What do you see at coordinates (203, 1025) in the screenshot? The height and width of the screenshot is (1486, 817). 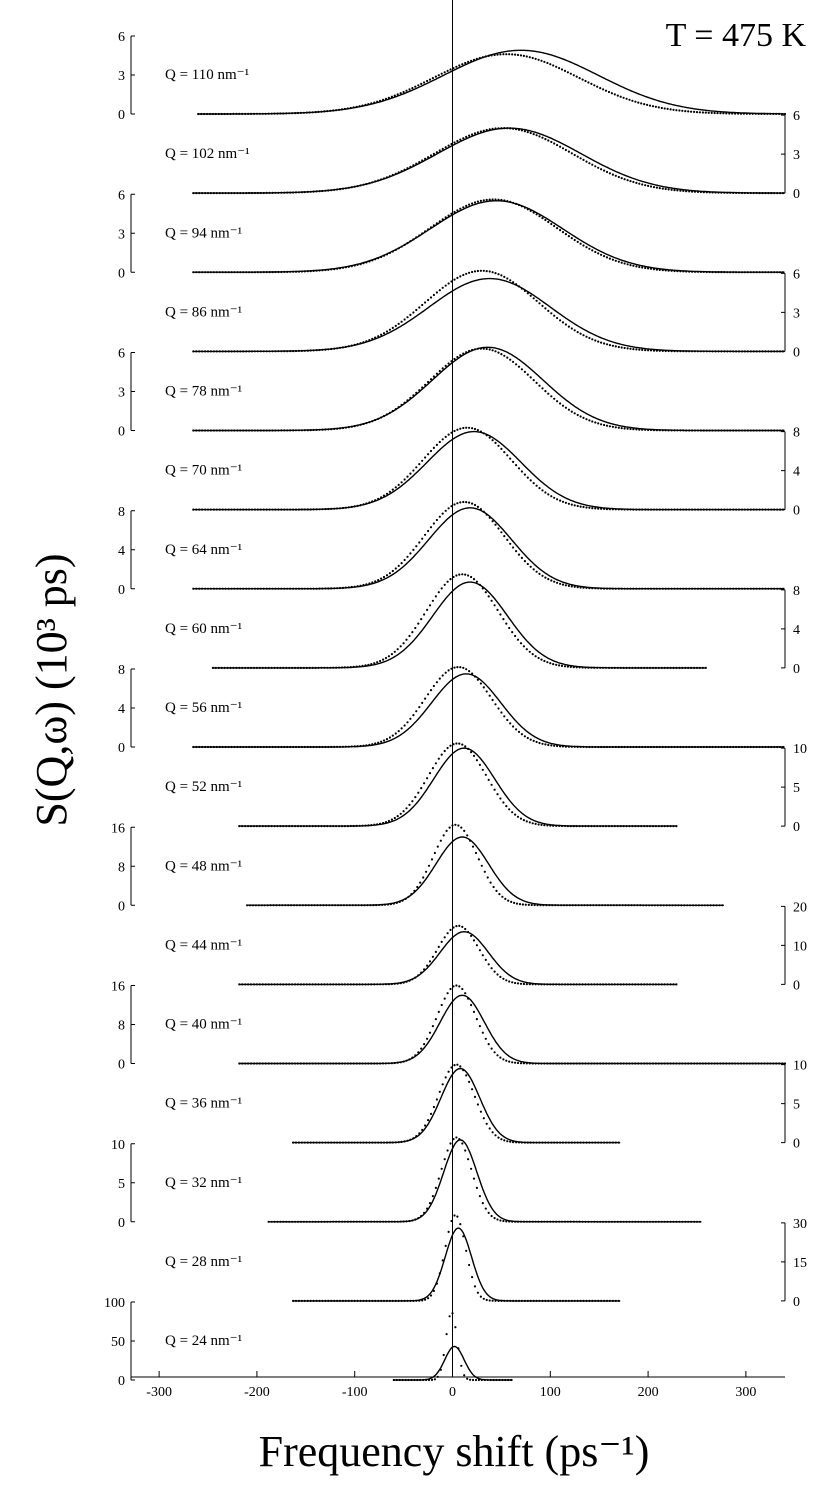 I see `panel-label: Q = 40 nm⁻¹` at bounding box center [203, 1025].